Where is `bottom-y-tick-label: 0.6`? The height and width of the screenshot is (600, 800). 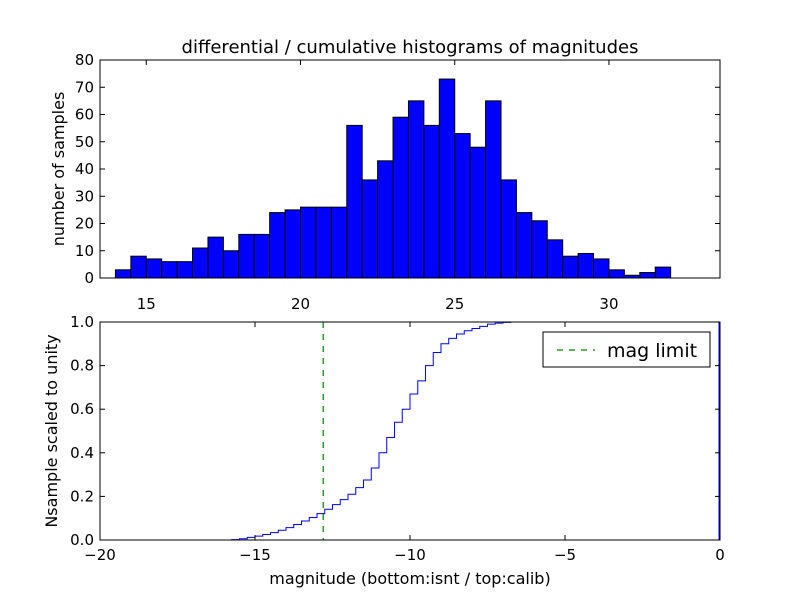 bottom-y-tick-label: 0.6 is located at coordinates (82, 409).